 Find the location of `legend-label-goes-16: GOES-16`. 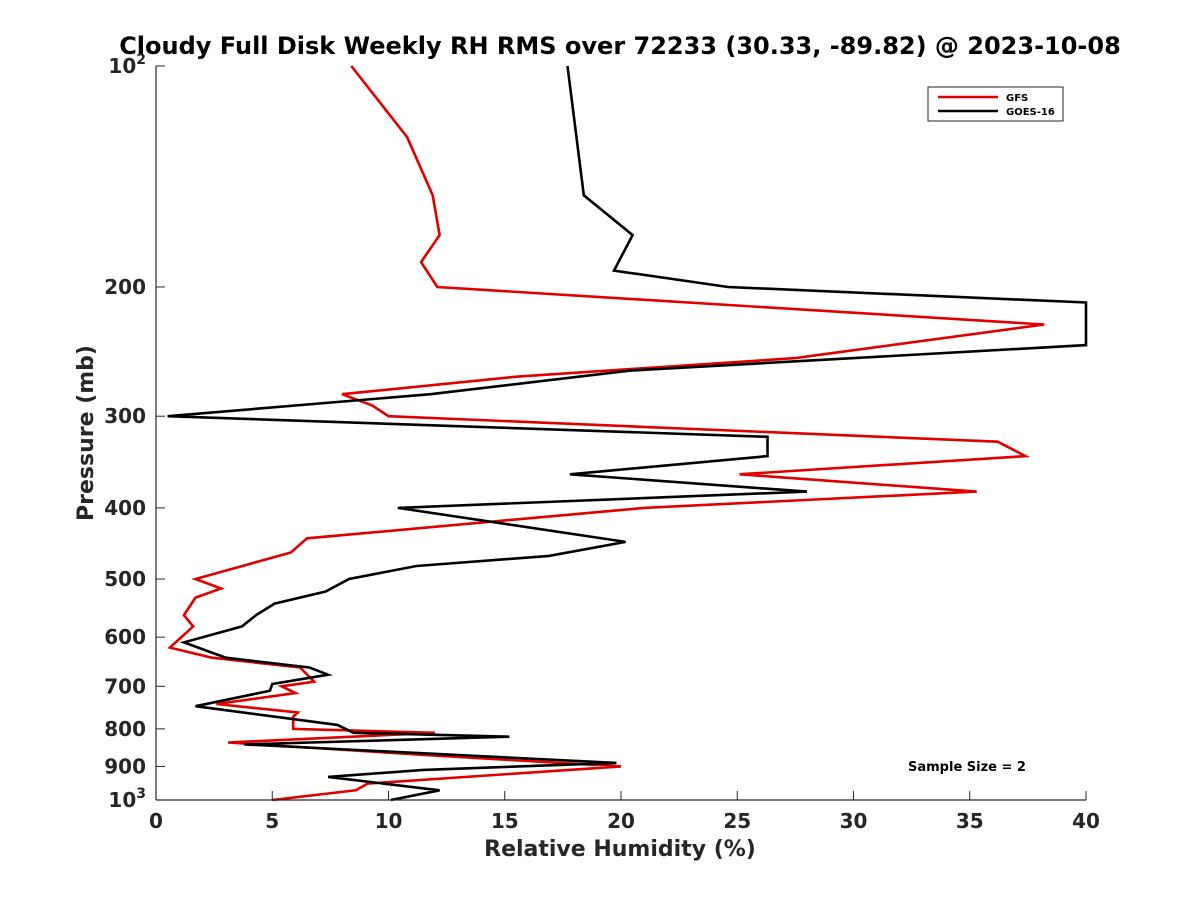

legend-label-goes-16: GOES-16 is located at coordinates (1030, 112).